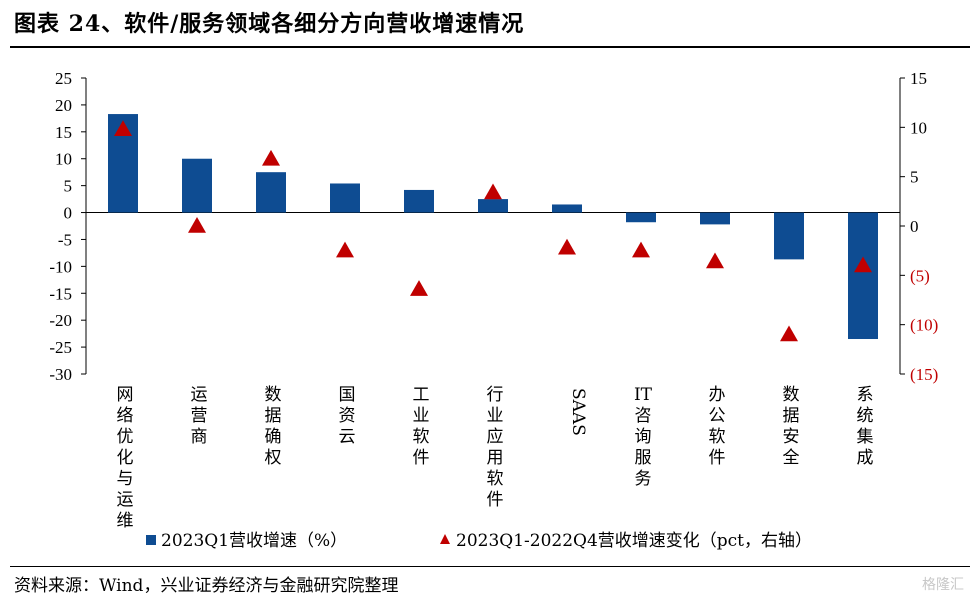  What do you see at coordinates (63, 159) in the screenshot?
I see `left-tick-label: 10` at bounding box center [63, 159].